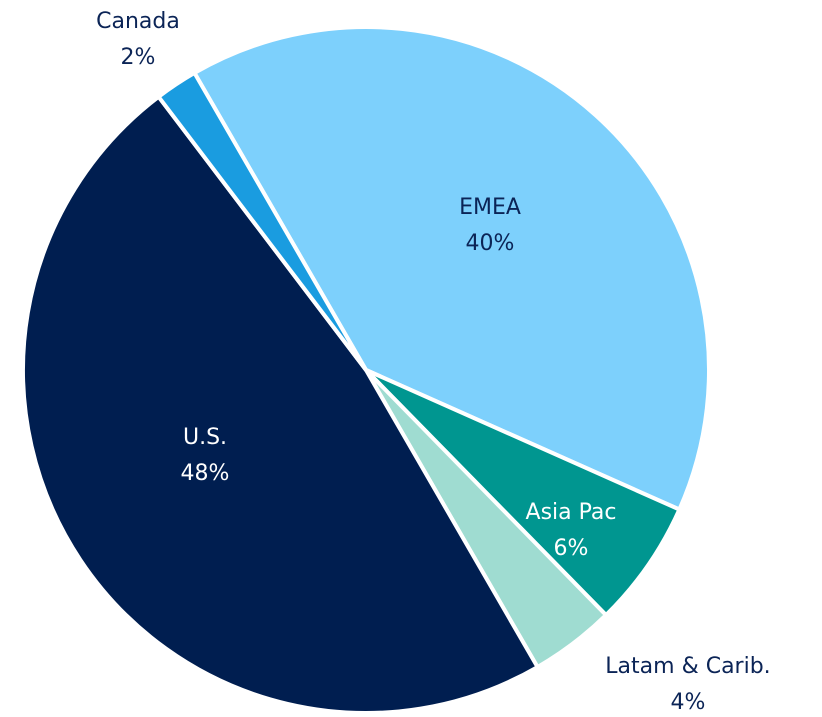 The image size is (822, 717). What do you see at coordinates (138, 21) in the screenshot?
I see `slice-label: Canada` at bounding box center [138, 21].